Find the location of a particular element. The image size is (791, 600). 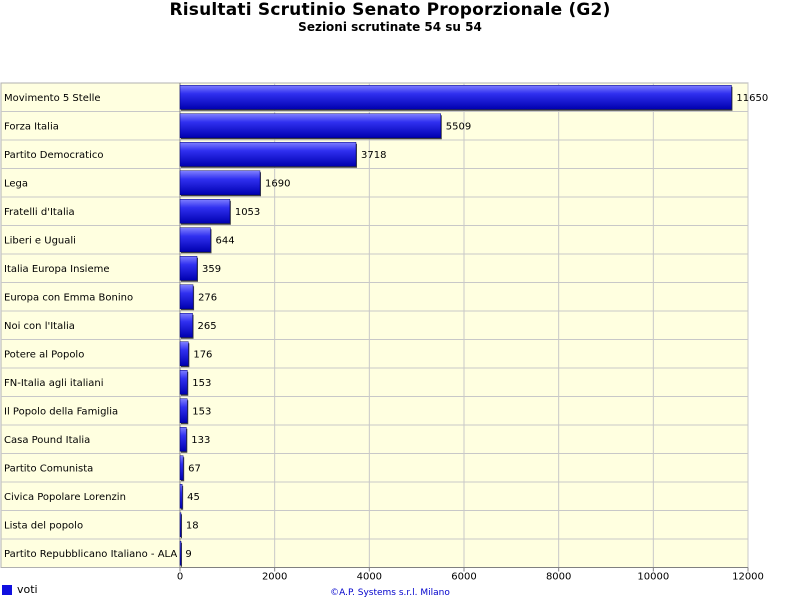

x-tick-label: 4000 is located at coordinates (369, 577).